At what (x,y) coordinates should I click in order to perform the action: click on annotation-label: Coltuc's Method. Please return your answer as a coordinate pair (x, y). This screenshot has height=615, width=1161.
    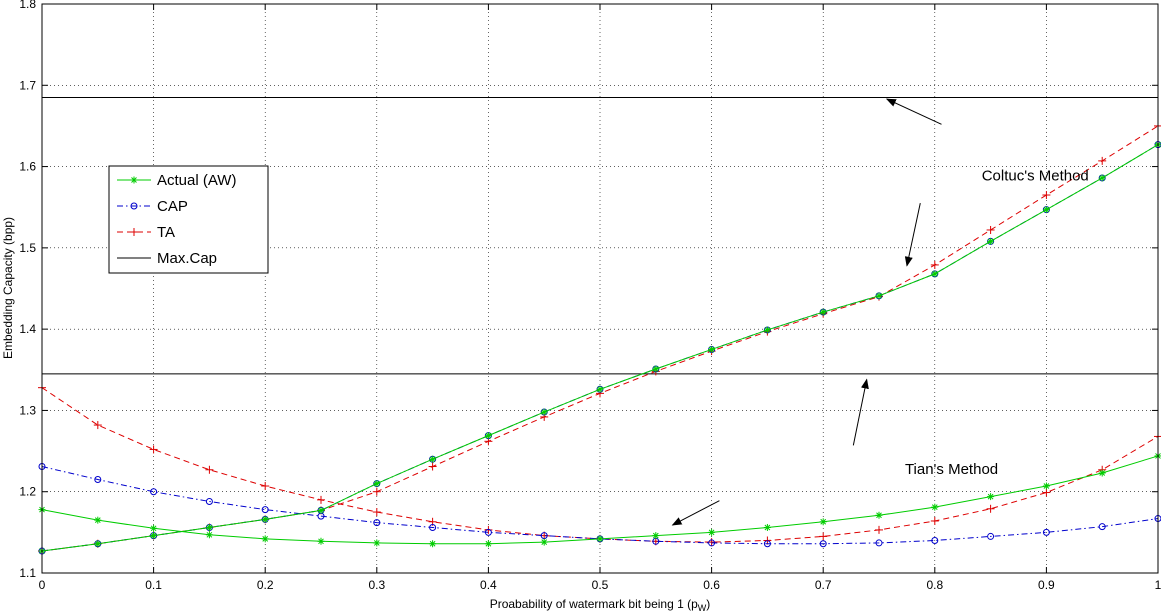
    Looking at the image, I should click on (1035, 176).